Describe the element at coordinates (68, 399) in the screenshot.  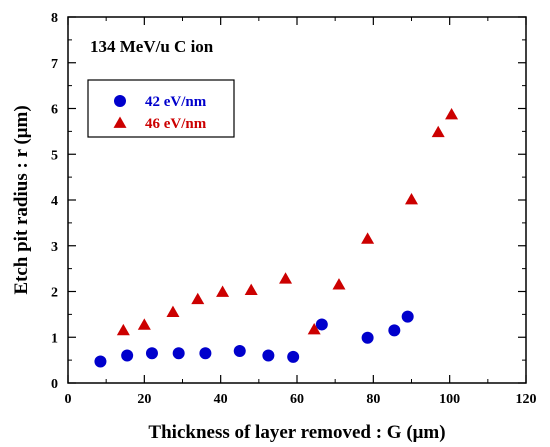
I see `x-tick-label: 0` at that location.